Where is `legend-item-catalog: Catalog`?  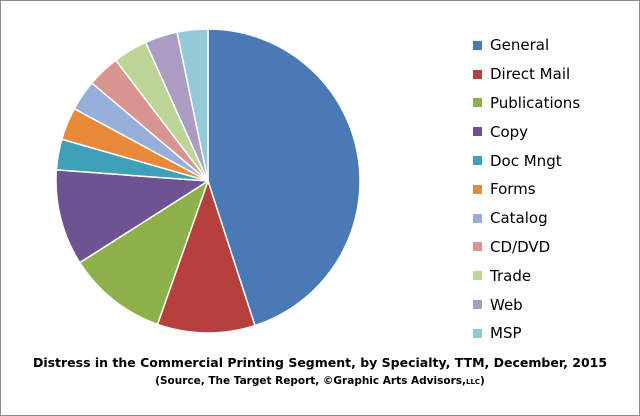
legend-item-catalog: Catalog is located at coordinates (526, 218).